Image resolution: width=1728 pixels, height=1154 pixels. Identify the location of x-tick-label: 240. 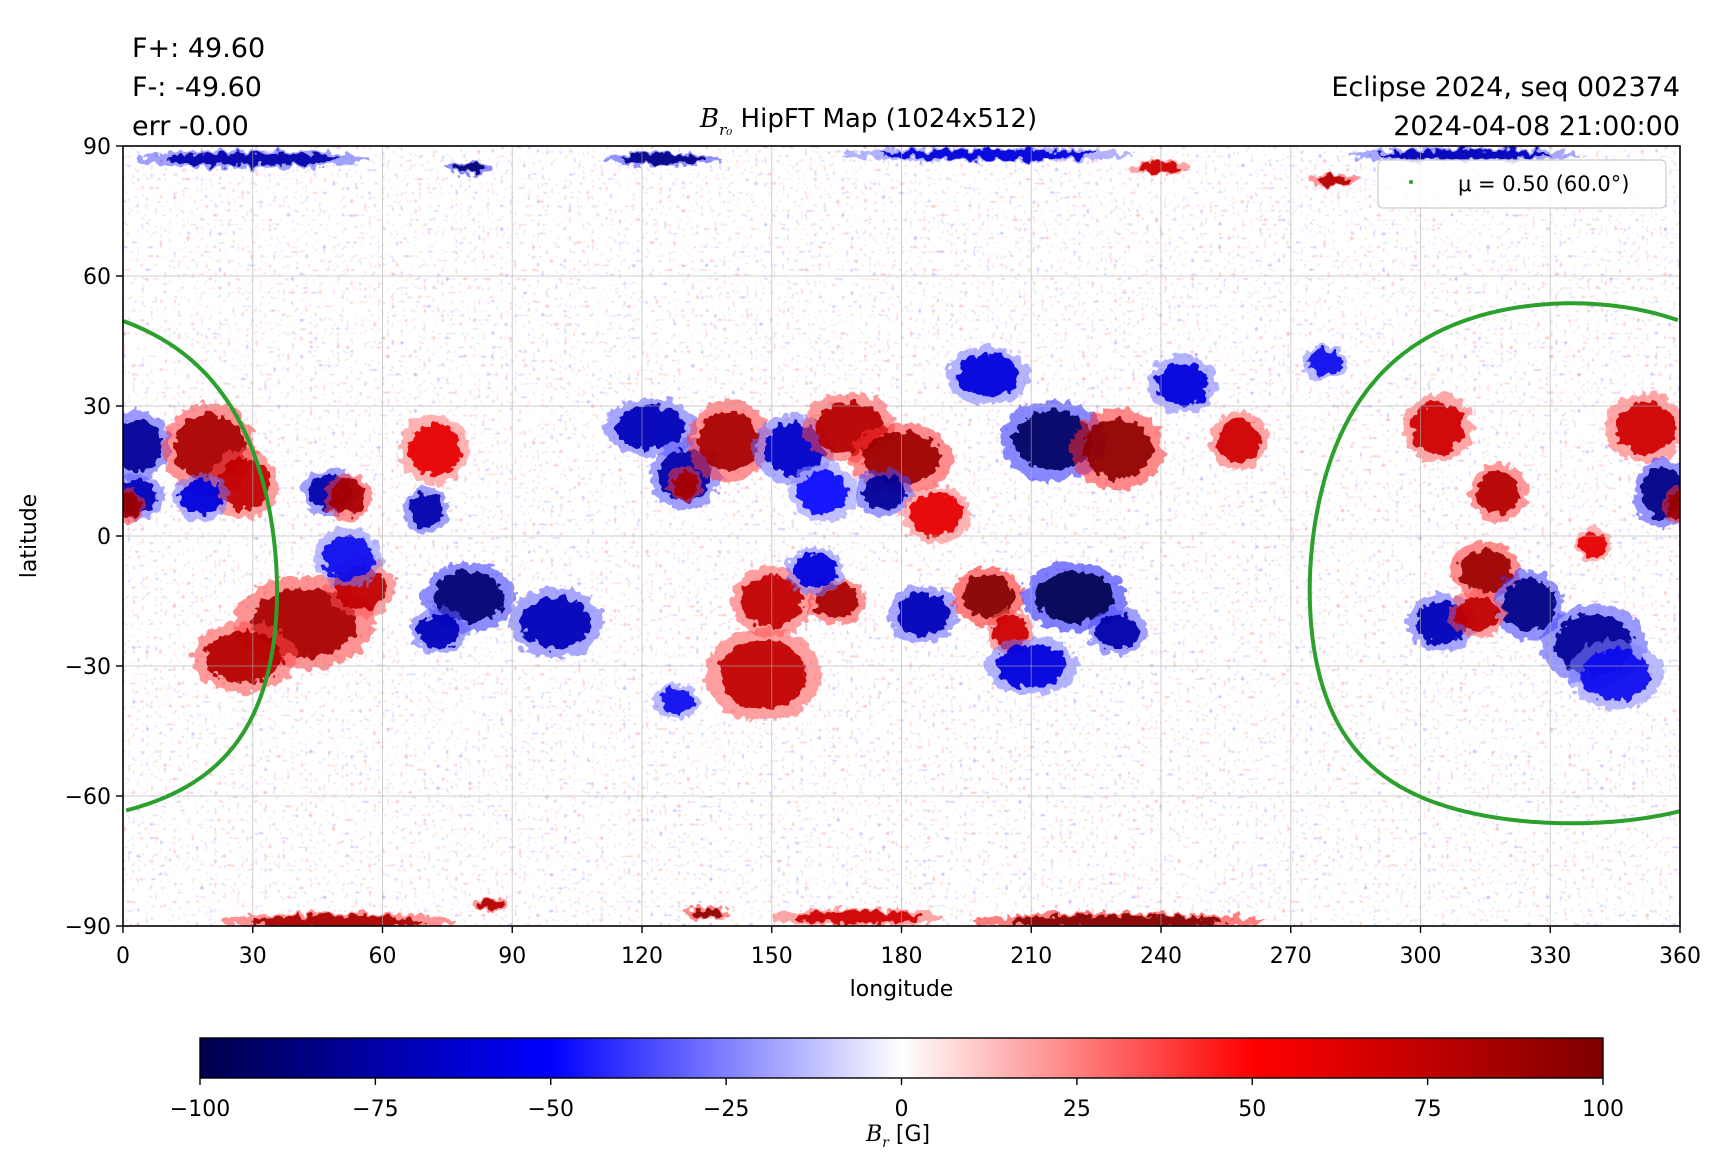
(1161, 956).